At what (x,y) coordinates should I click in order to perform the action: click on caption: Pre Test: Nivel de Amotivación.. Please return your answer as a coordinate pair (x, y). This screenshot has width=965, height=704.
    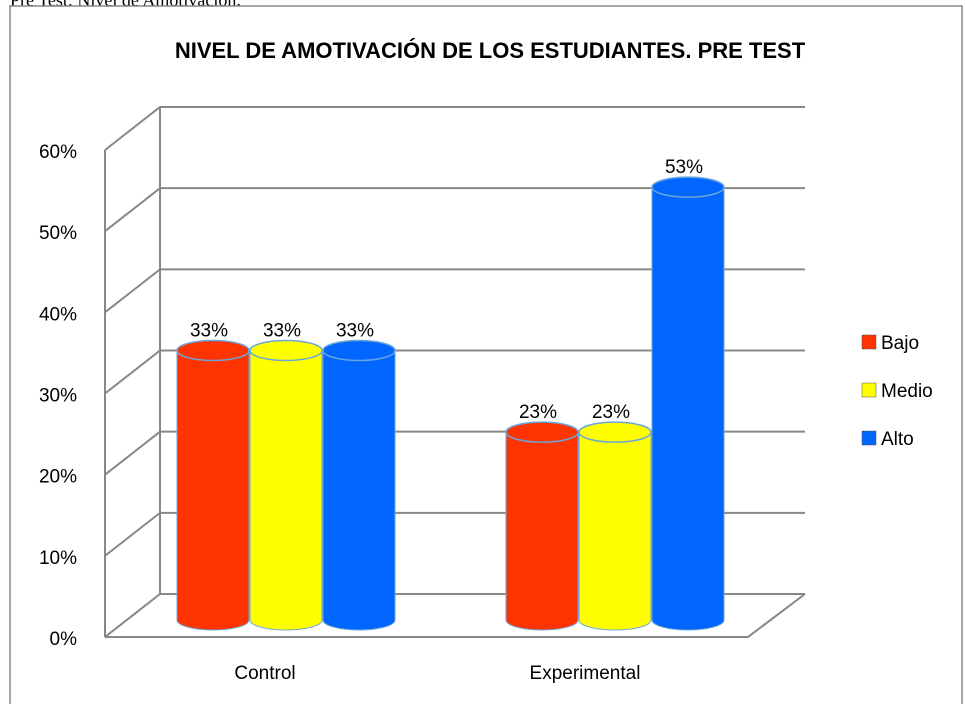
    Looking at the image, I should click on (125, 5).